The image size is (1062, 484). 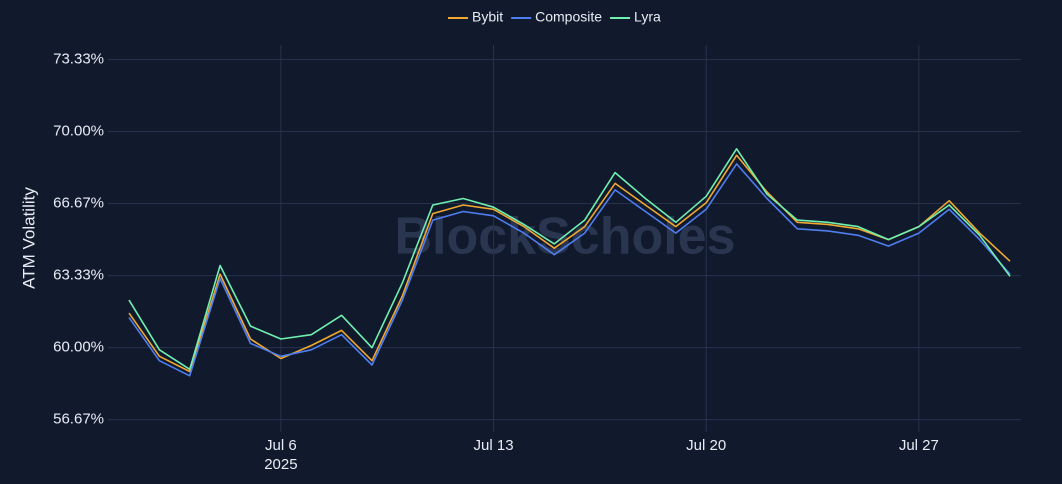 What do you see at coordinates (706, 445) in the screenshot?
I see `x-tick-label: Jul 20` at bounding box center [706, 445].